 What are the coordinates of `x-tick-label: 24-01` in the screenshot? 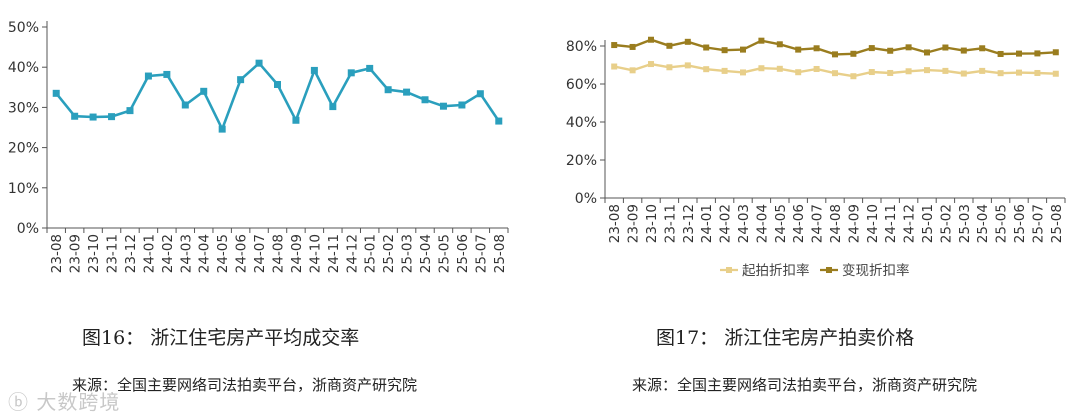 It's located at (707, 223).